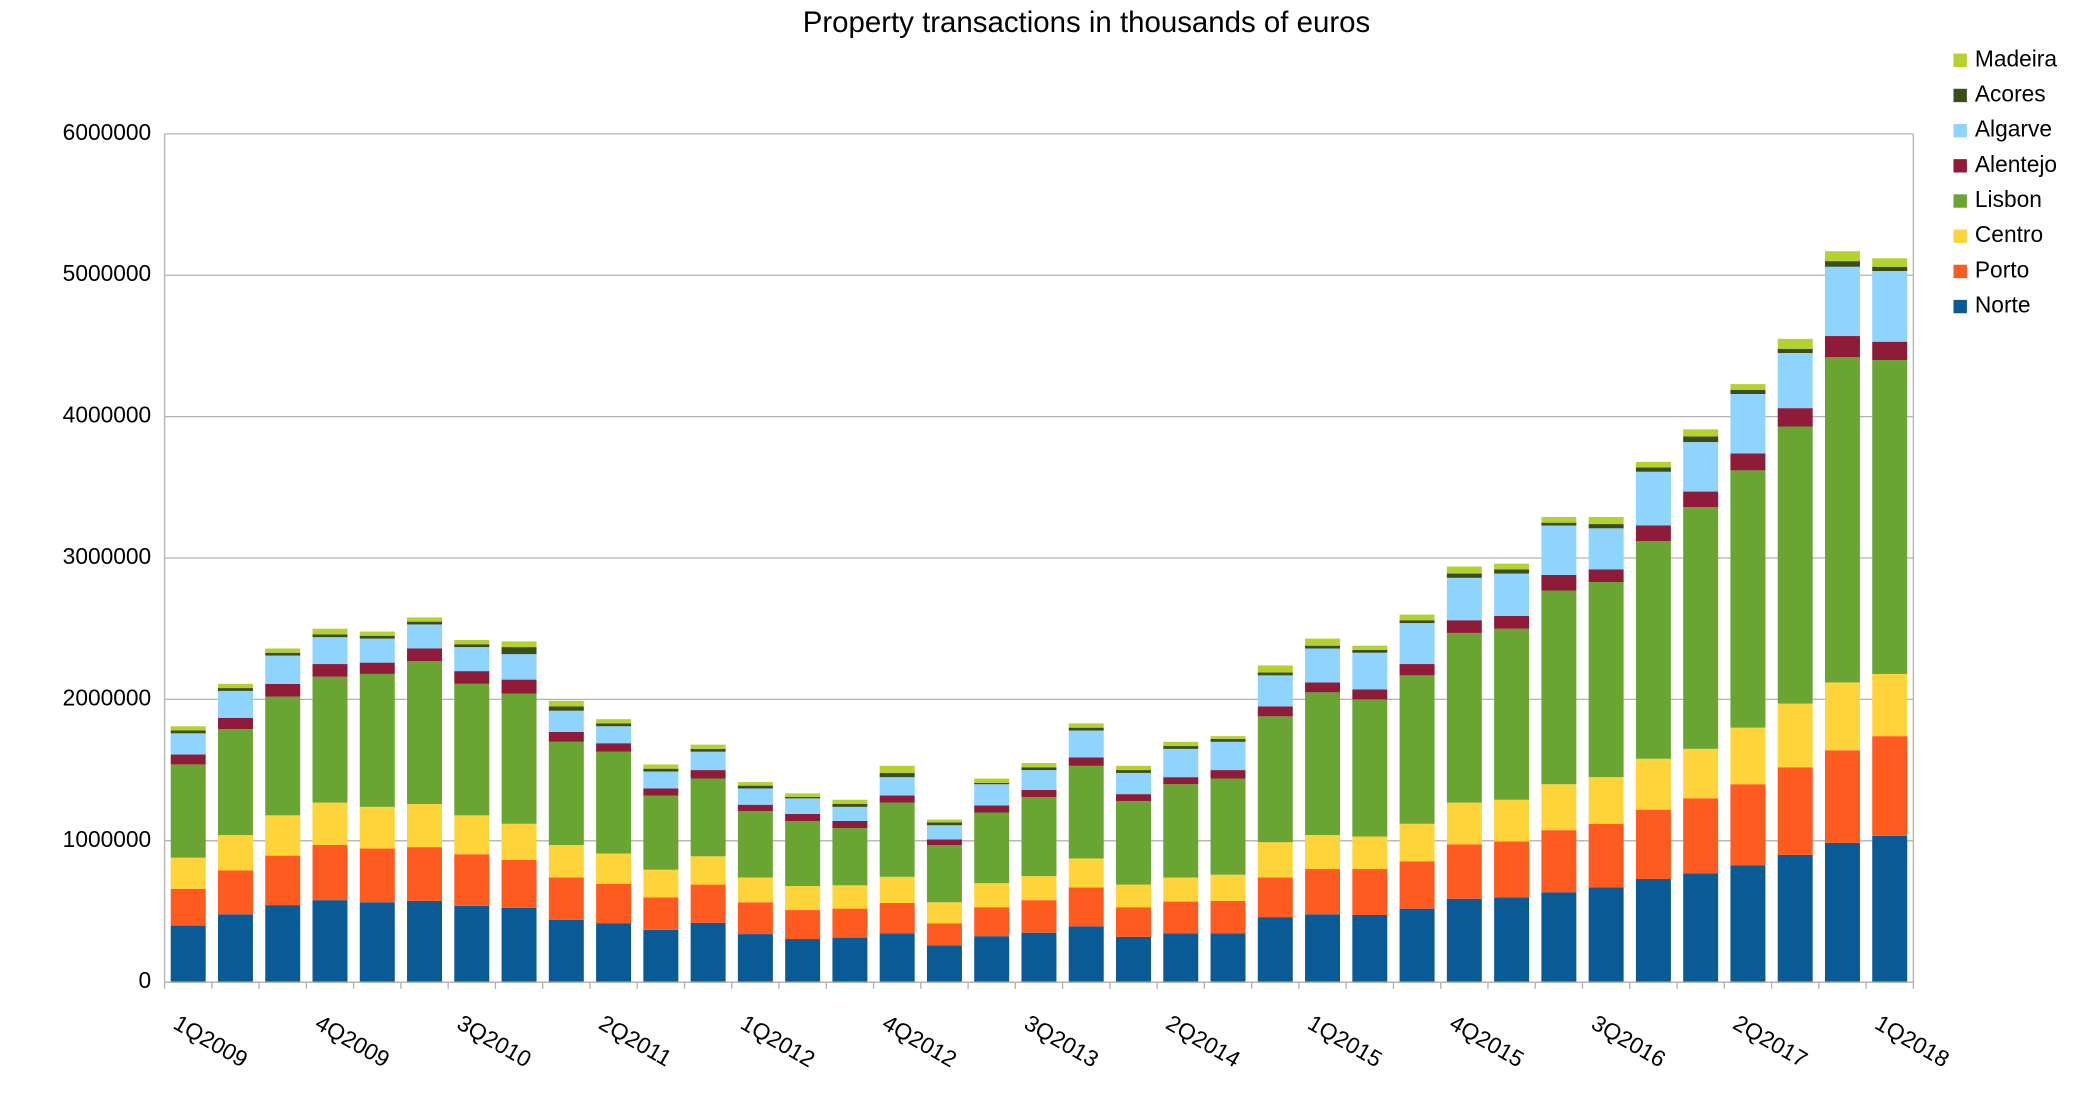 The height and width of the screenshot is (1117, 2098). I want to click on x-tick-label: 1Q2012, so click(777, 1040).